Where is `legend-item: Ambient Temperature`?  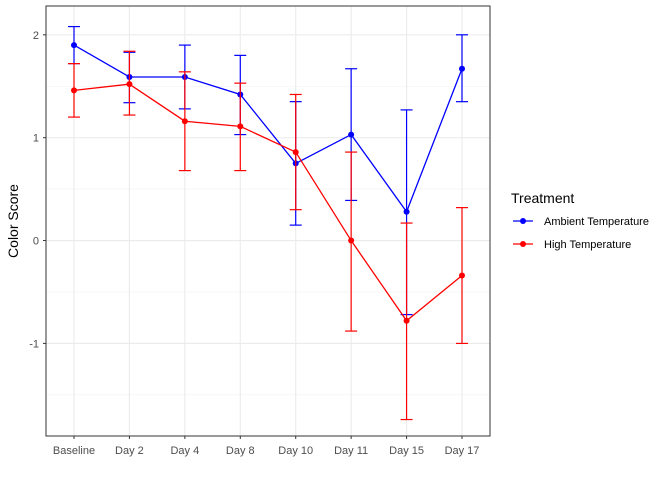 legend-item: Ambient Temperature is located at coordinates (581, 222).